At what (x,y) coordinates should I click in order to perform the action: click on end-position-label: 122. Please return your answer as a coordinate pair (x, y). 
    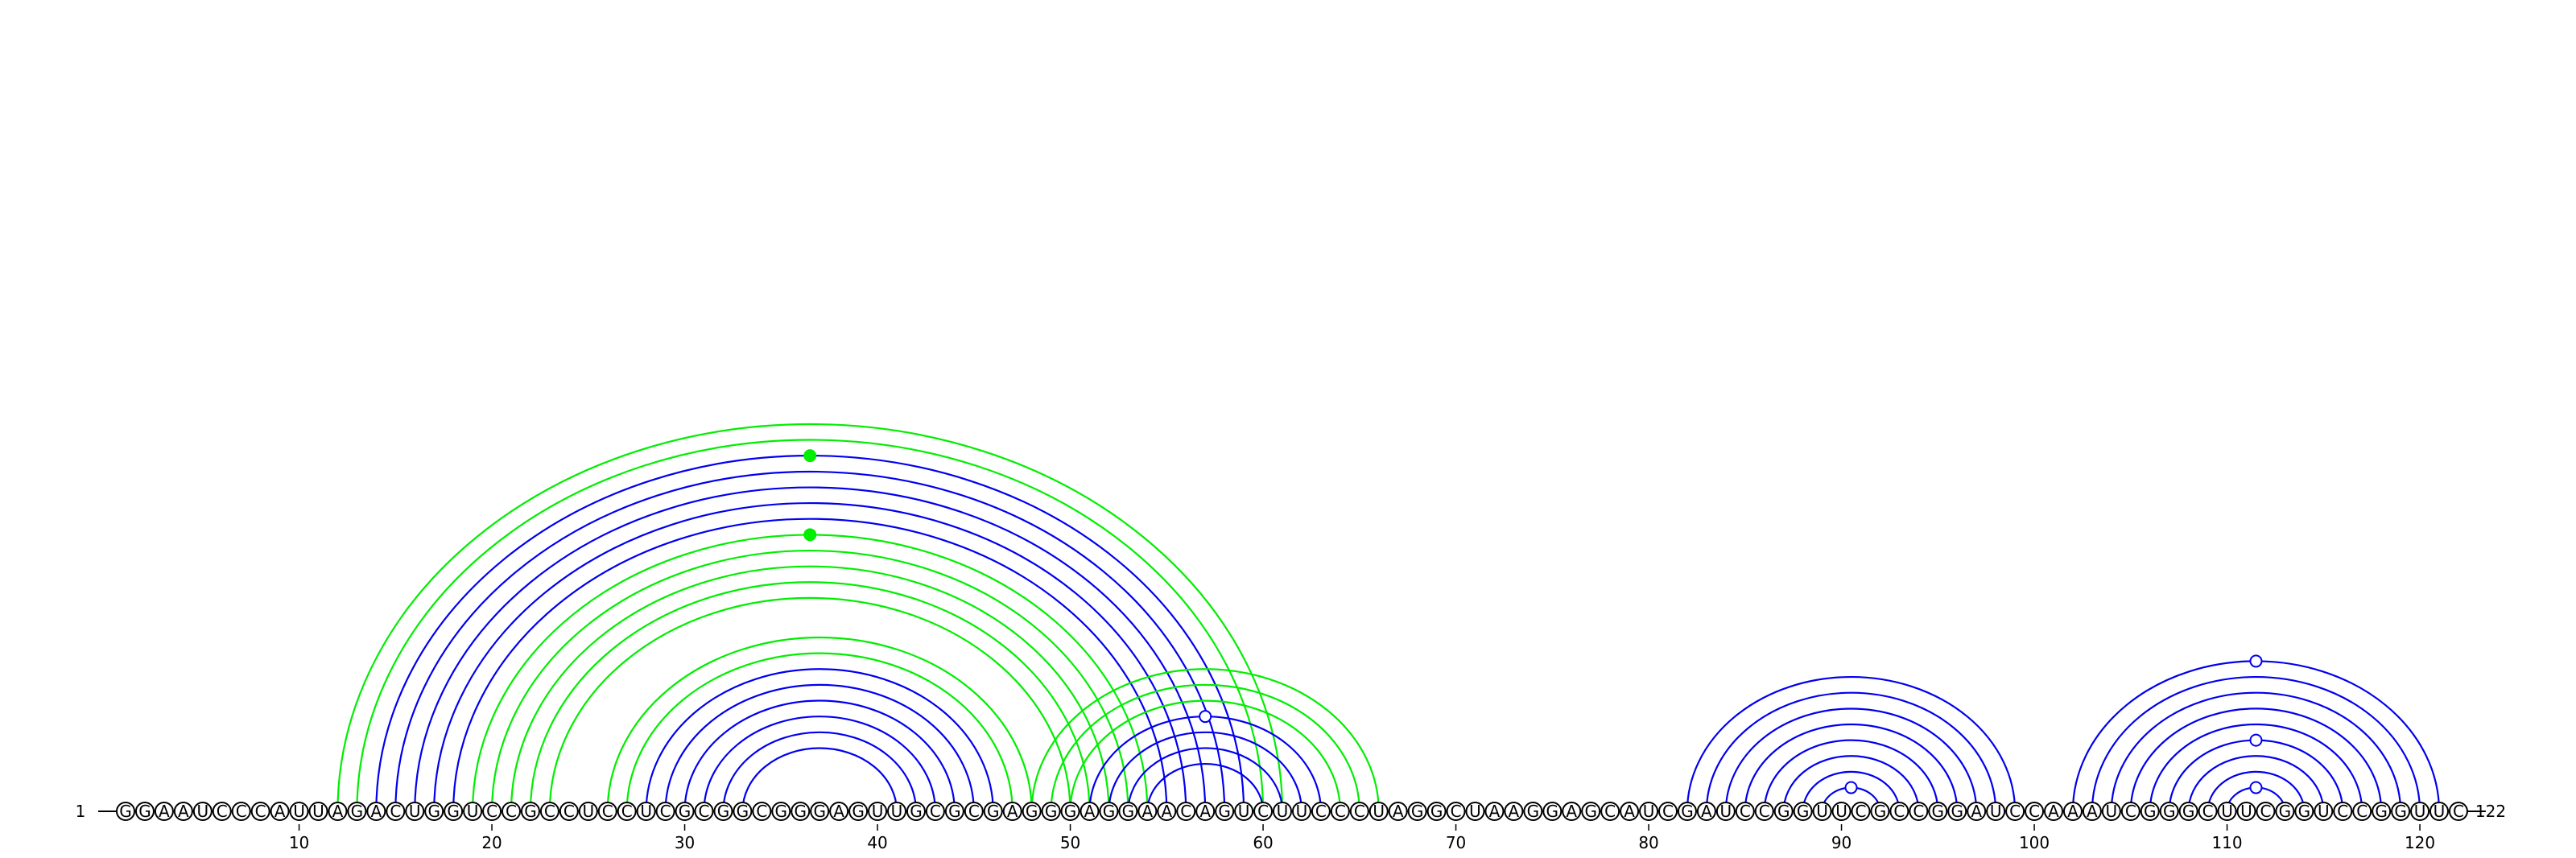
    Looking at the image, I should click on (2490, 812).